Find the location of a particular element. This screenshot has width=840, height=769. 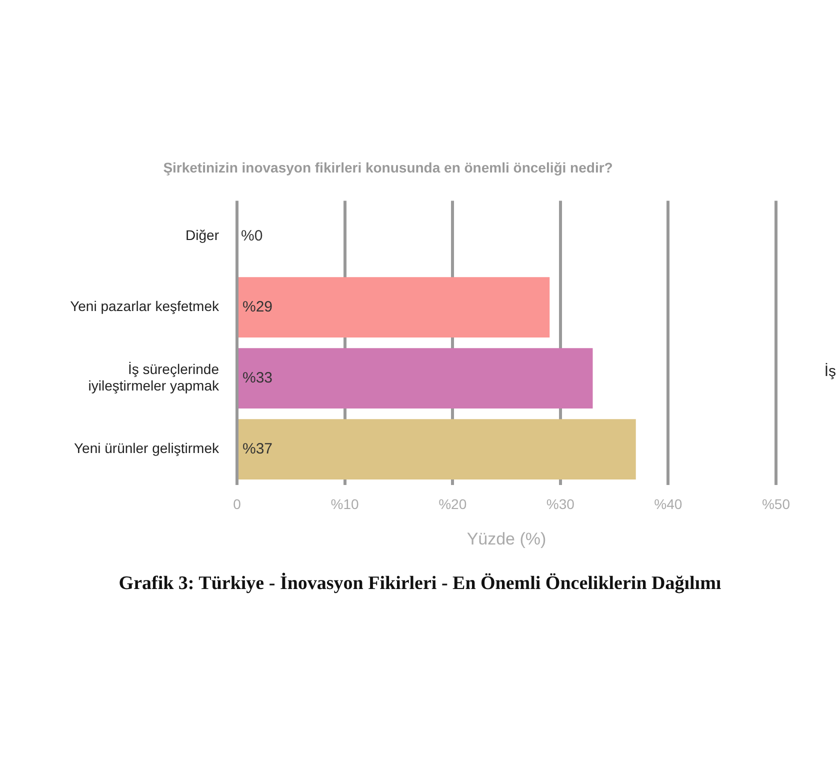

y-tick-label: İş süreçlerinde iyileştirmeler yapmak is located at coordinates (154, 377).